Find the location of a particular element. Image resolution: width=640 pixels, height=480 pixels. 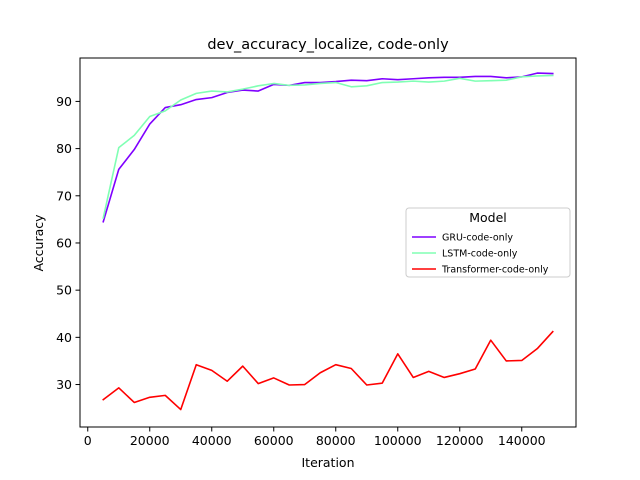

x-axis-label: Iteration is located at coordinates (327, 462).